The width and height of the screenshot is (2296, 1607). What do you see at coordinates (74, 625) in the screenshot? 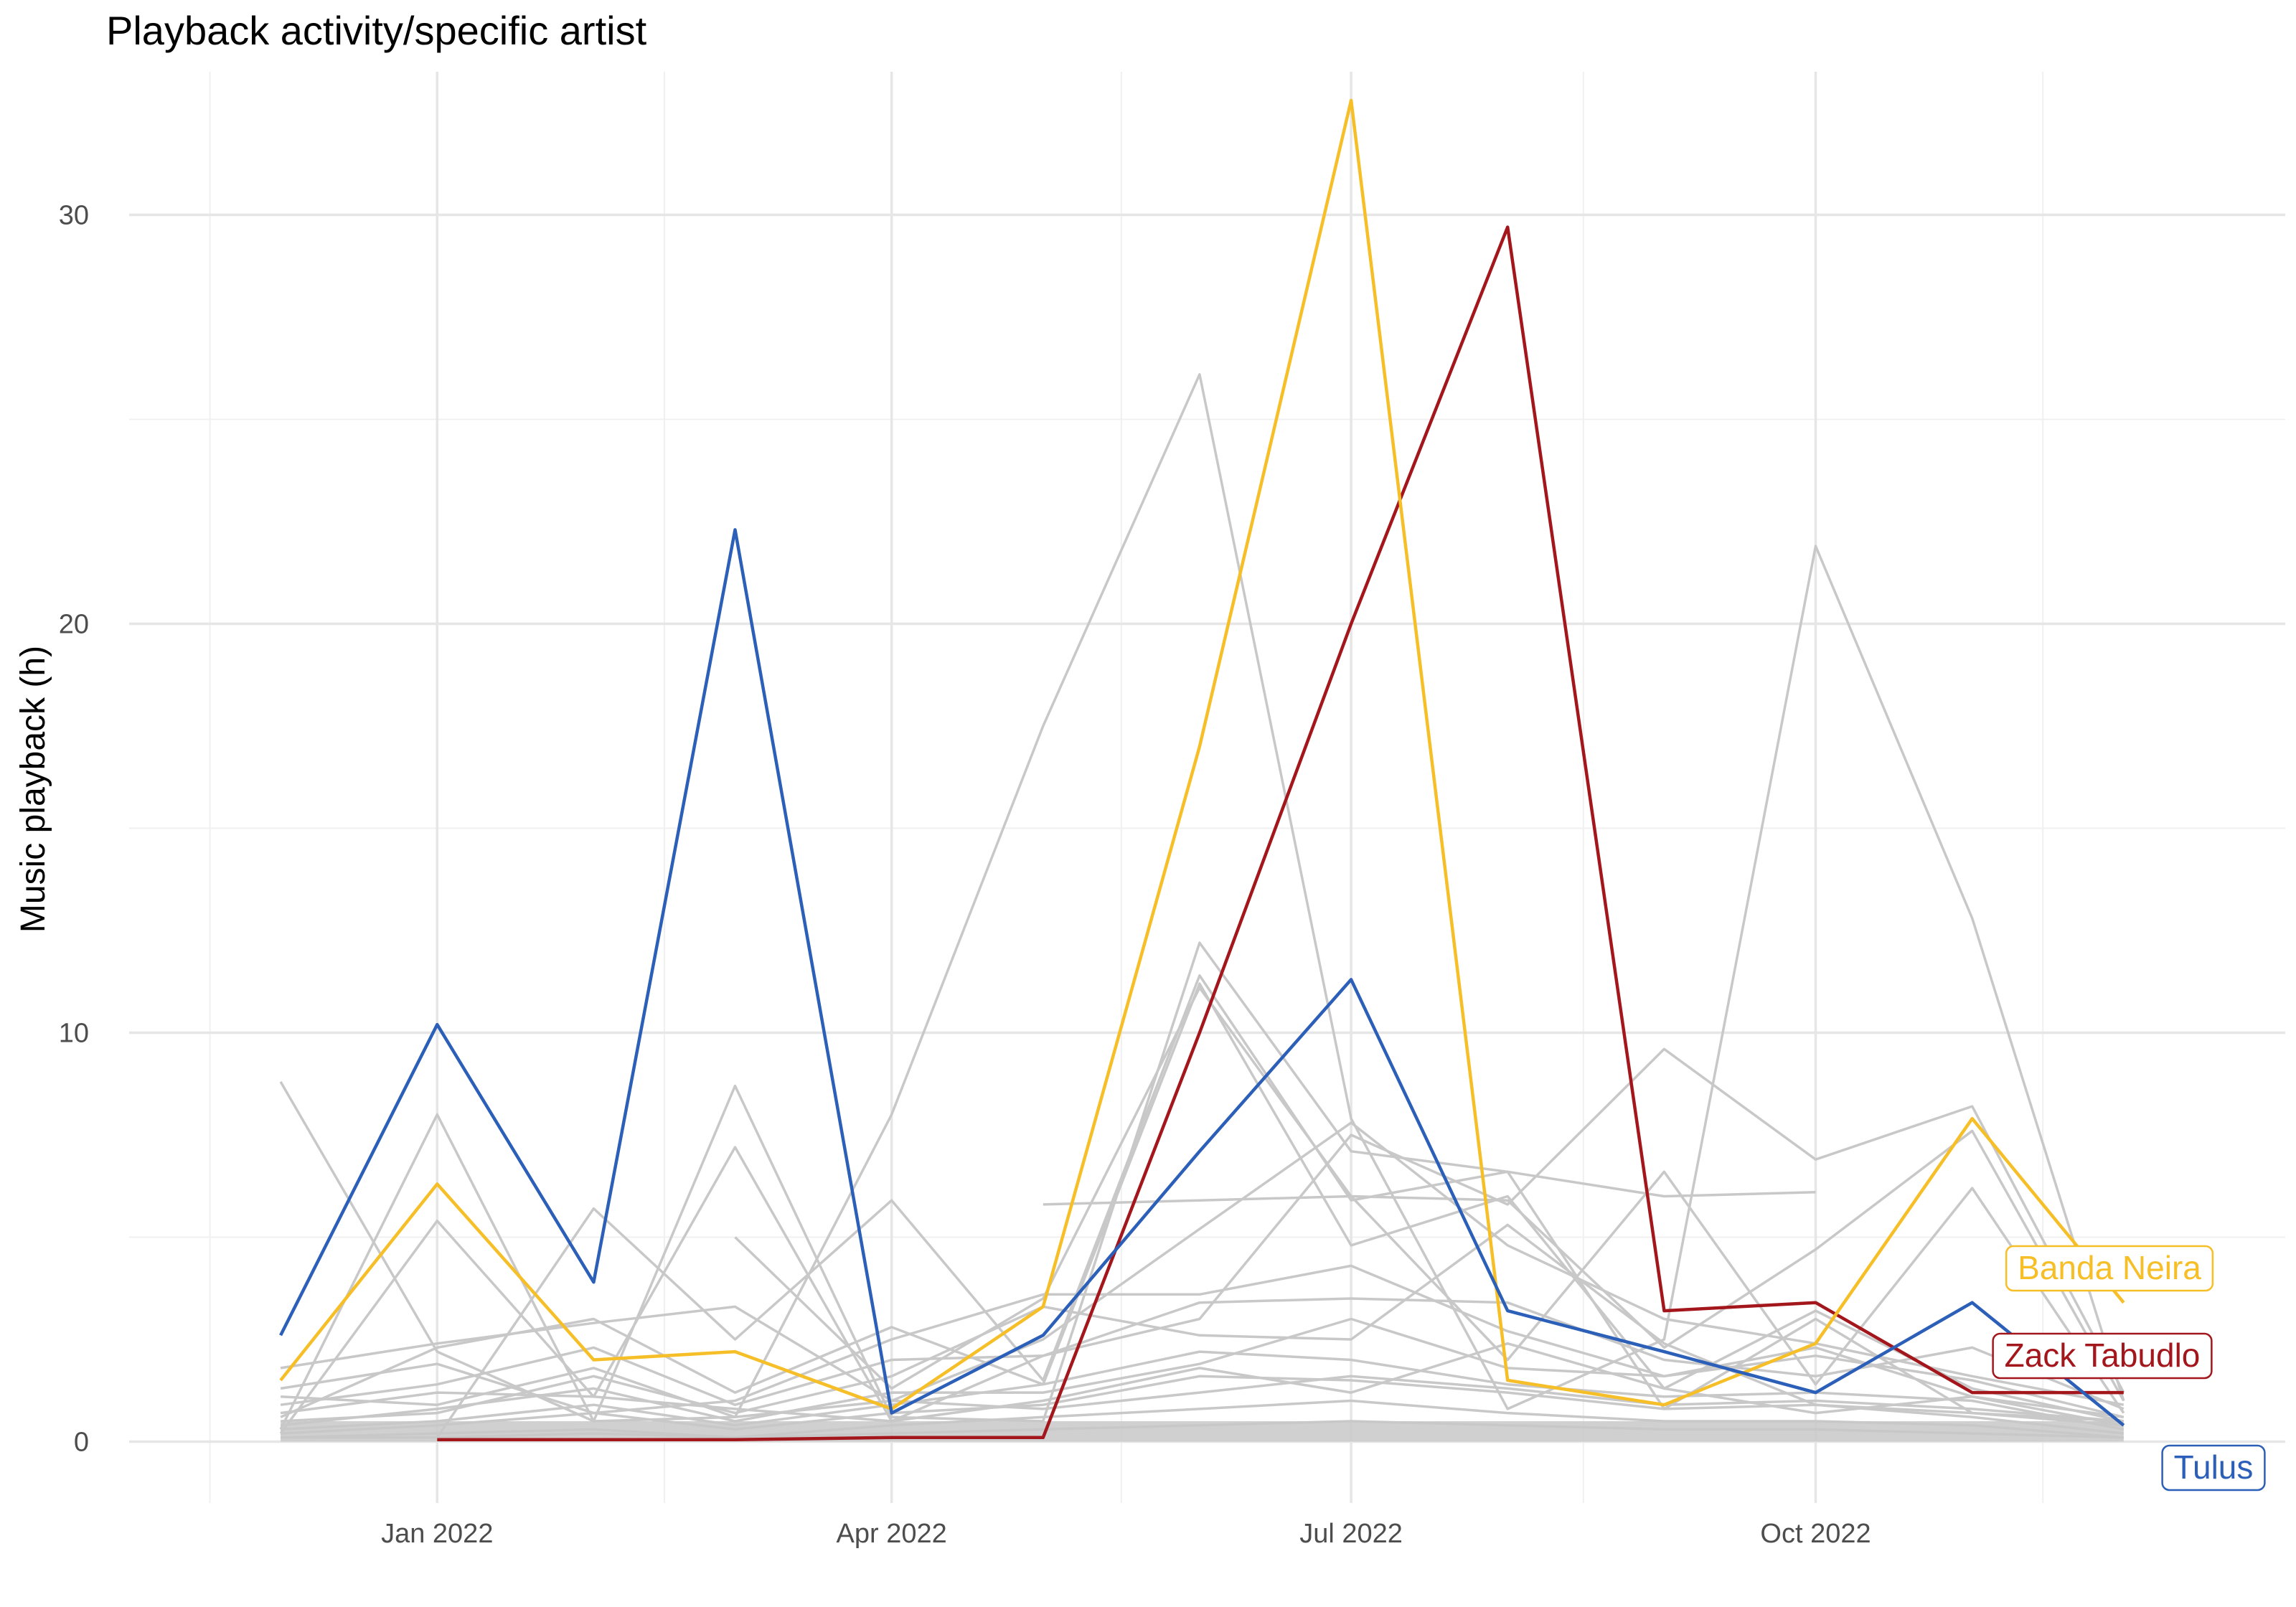
I see `y-tick-label: 20` at bounding box center [74, 625].